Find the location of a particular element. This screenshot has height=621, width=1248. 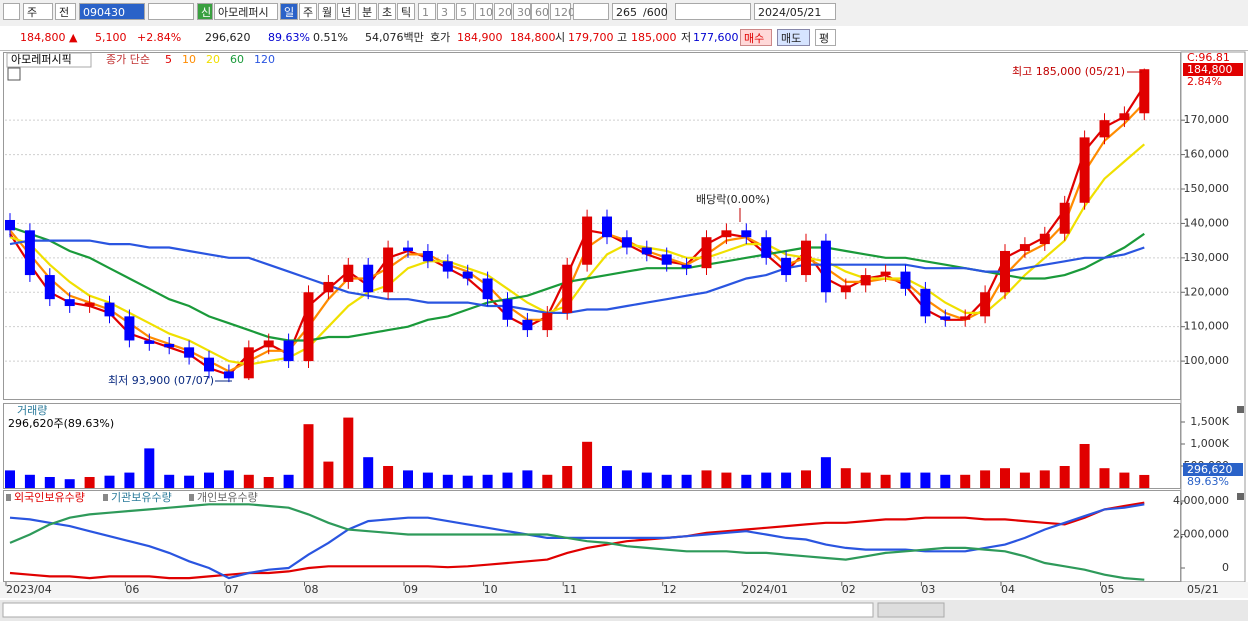

market-select: 주 is located at coordinates (38, 11).